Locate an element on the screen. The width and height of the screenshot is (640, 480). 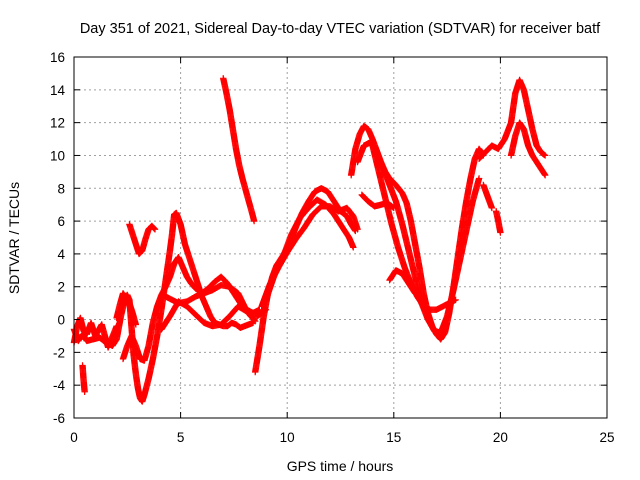
y-tick-label: -4 is located at coordinates (59, 385).